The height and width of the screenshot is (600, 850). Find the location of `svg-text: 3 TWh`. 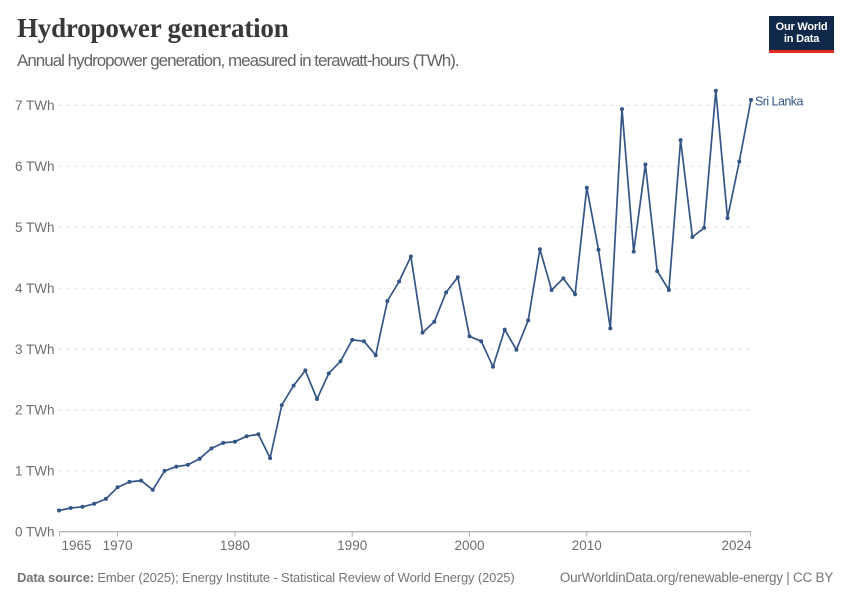

svg-text: 3 TWh is located at coordinates (35, 349).